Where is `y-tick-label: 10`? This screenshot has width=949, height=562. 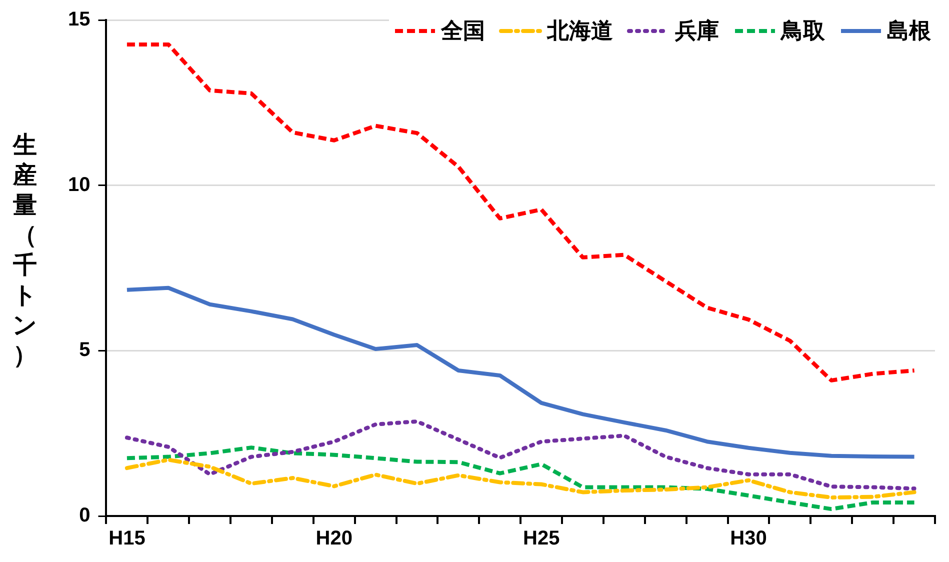 y-tick-label: 10 is located at coordinates (79, 185).